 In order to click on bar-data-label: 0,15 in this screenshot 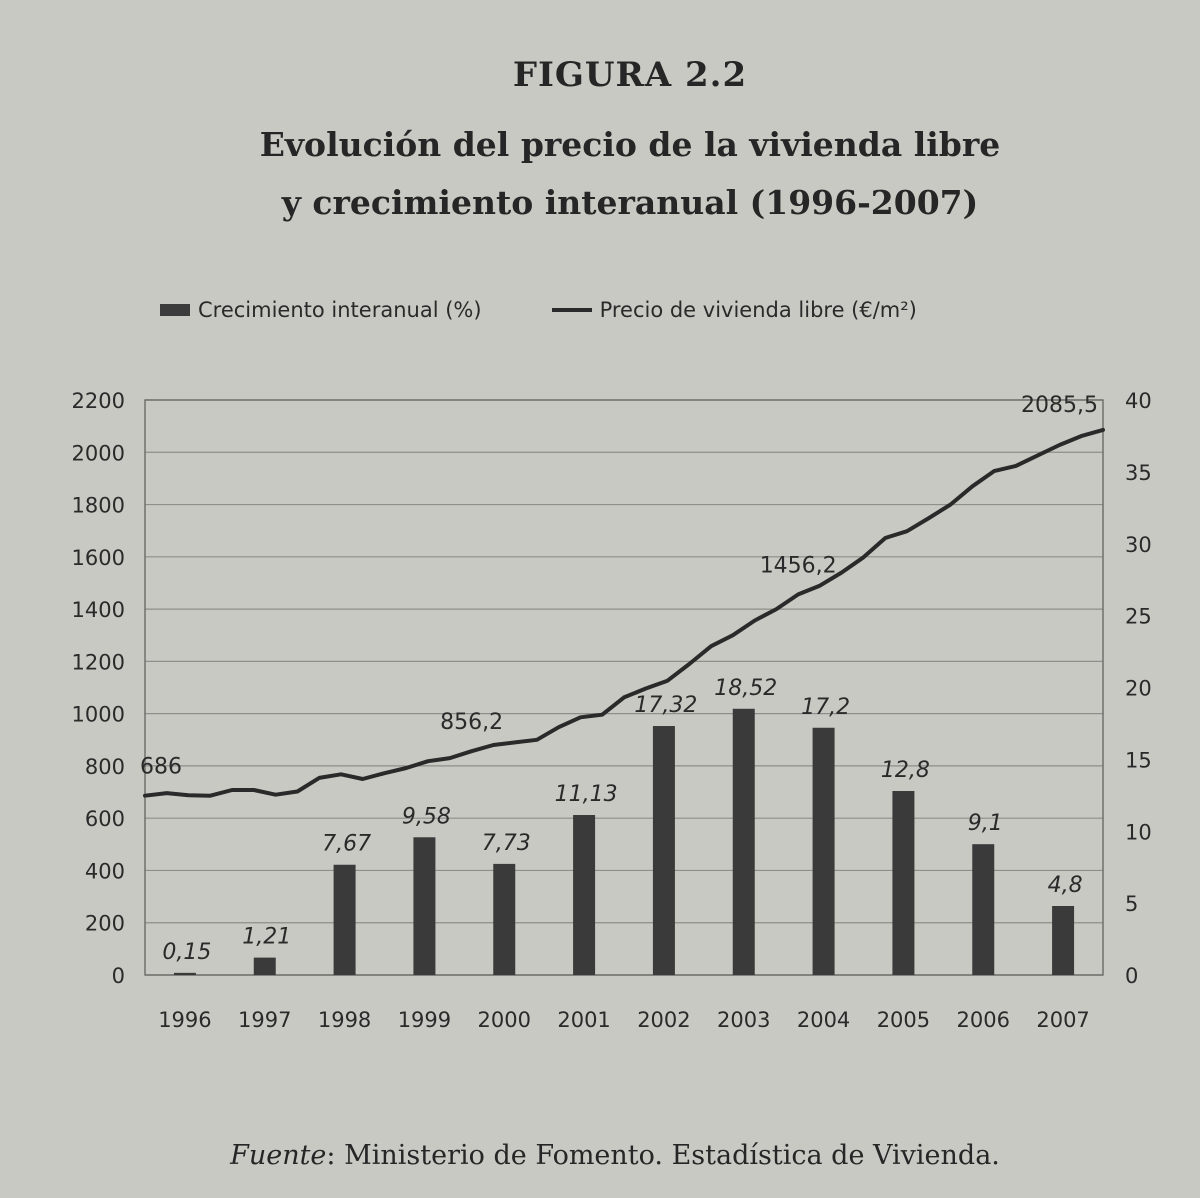, I will do `click(186, 952)`.